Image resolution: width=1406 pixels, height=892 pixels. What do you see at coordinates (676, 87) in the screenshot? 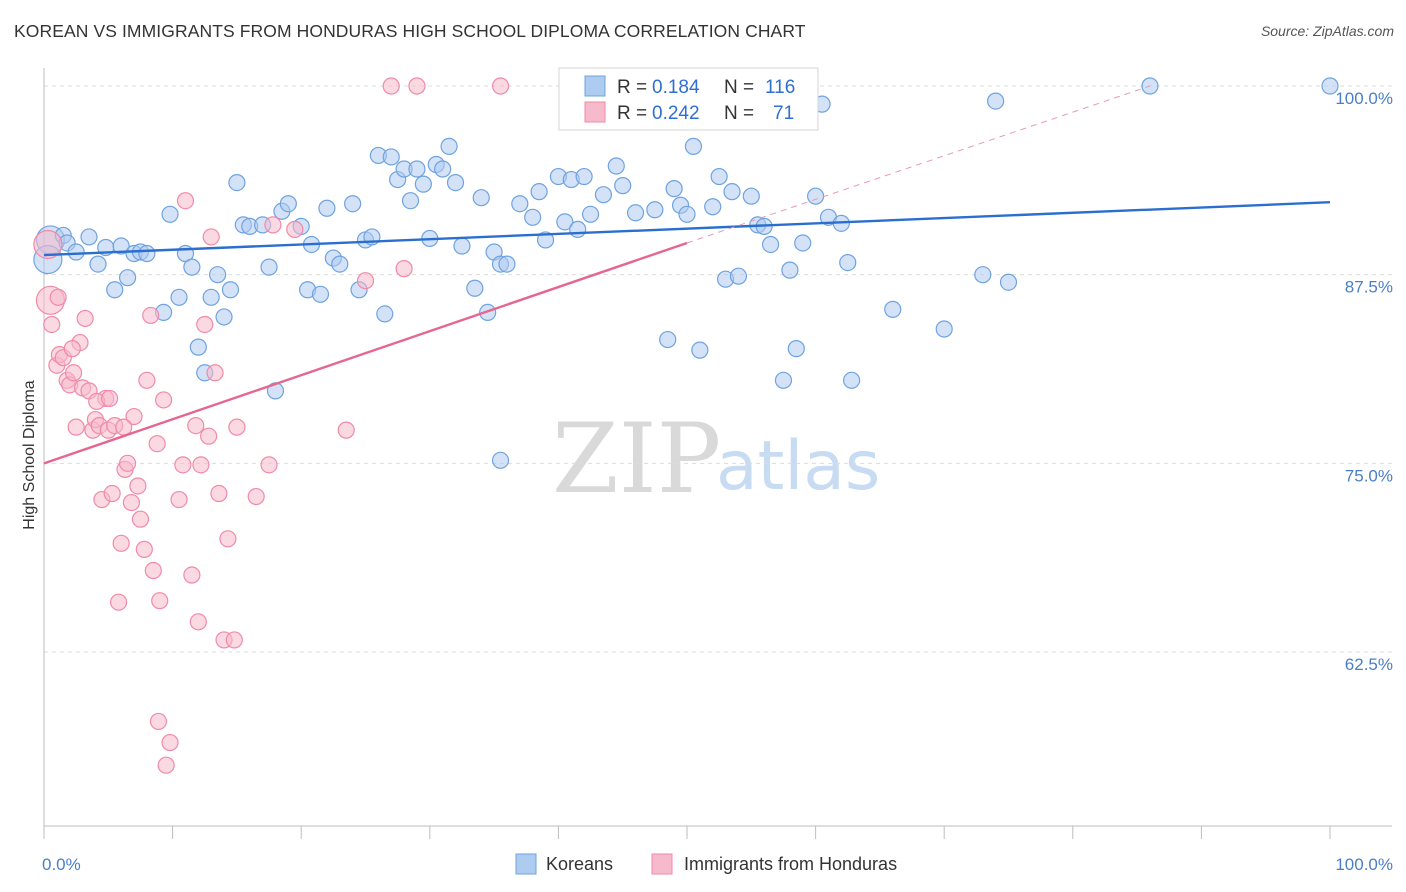
I see `legend-r-value: 0.184` at bounding box center [676, 87].